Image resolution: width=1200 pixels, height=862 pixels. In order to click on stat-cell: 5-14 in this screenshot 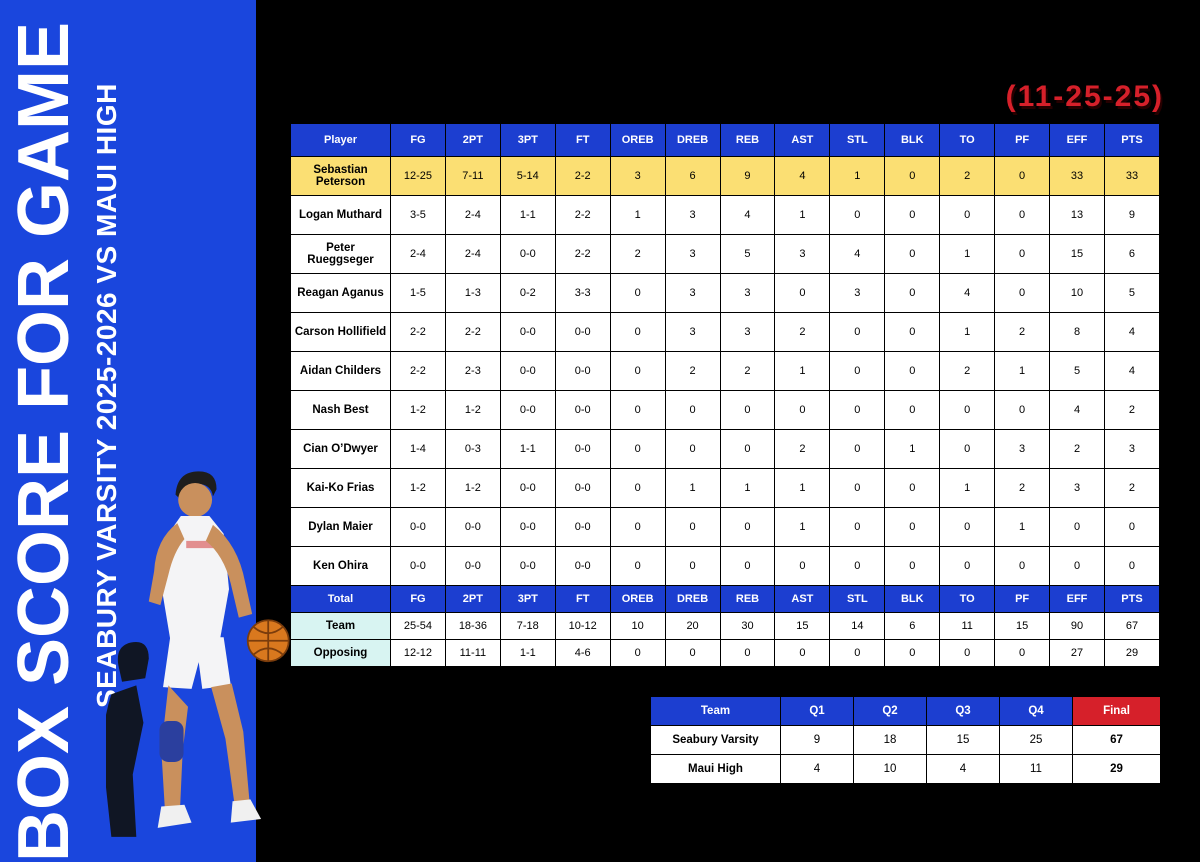, I will do `click(527, 176)`.